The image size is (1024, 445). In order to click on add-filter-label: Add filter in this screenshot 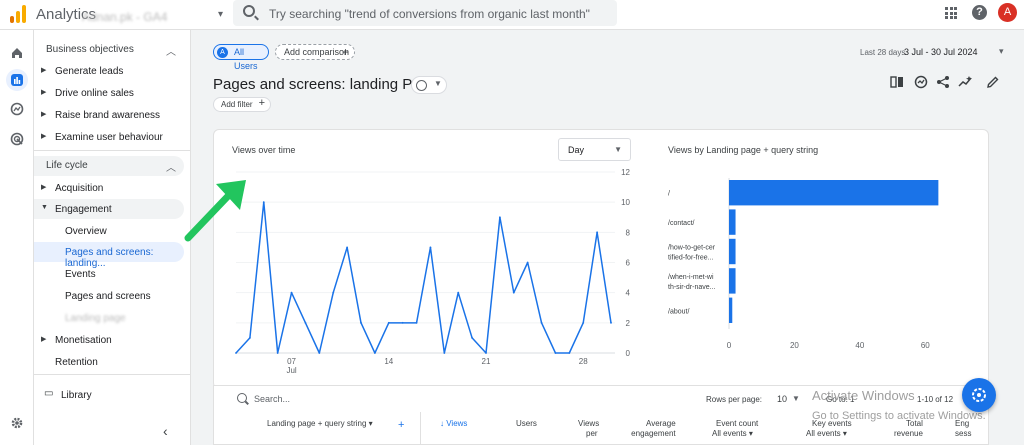, I will do `click(237, 104)`.